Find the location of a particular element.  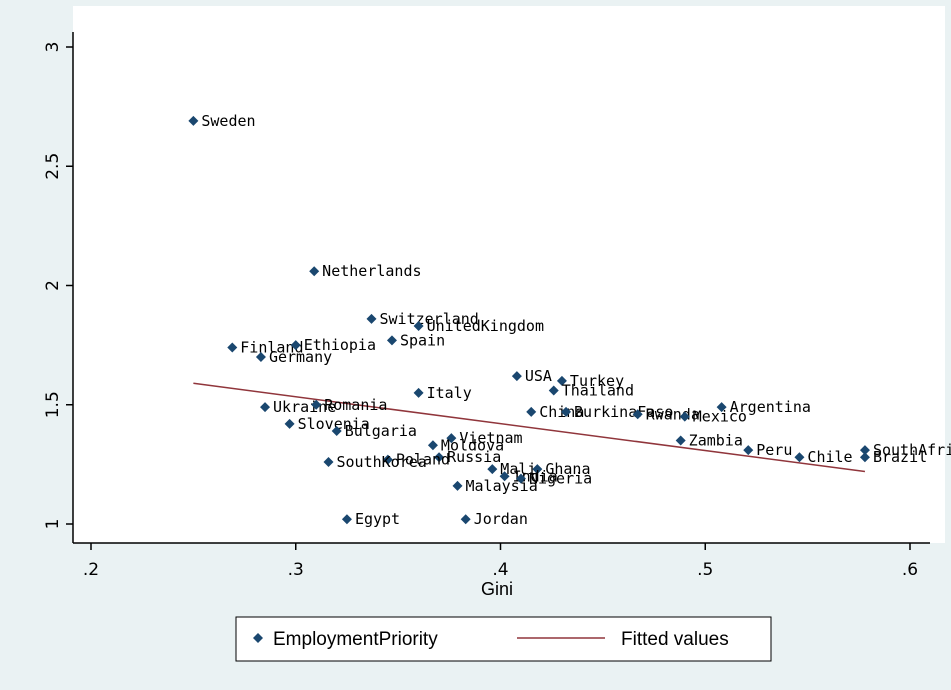

data-point-label: Sweden is located at coordinates (228, 121).